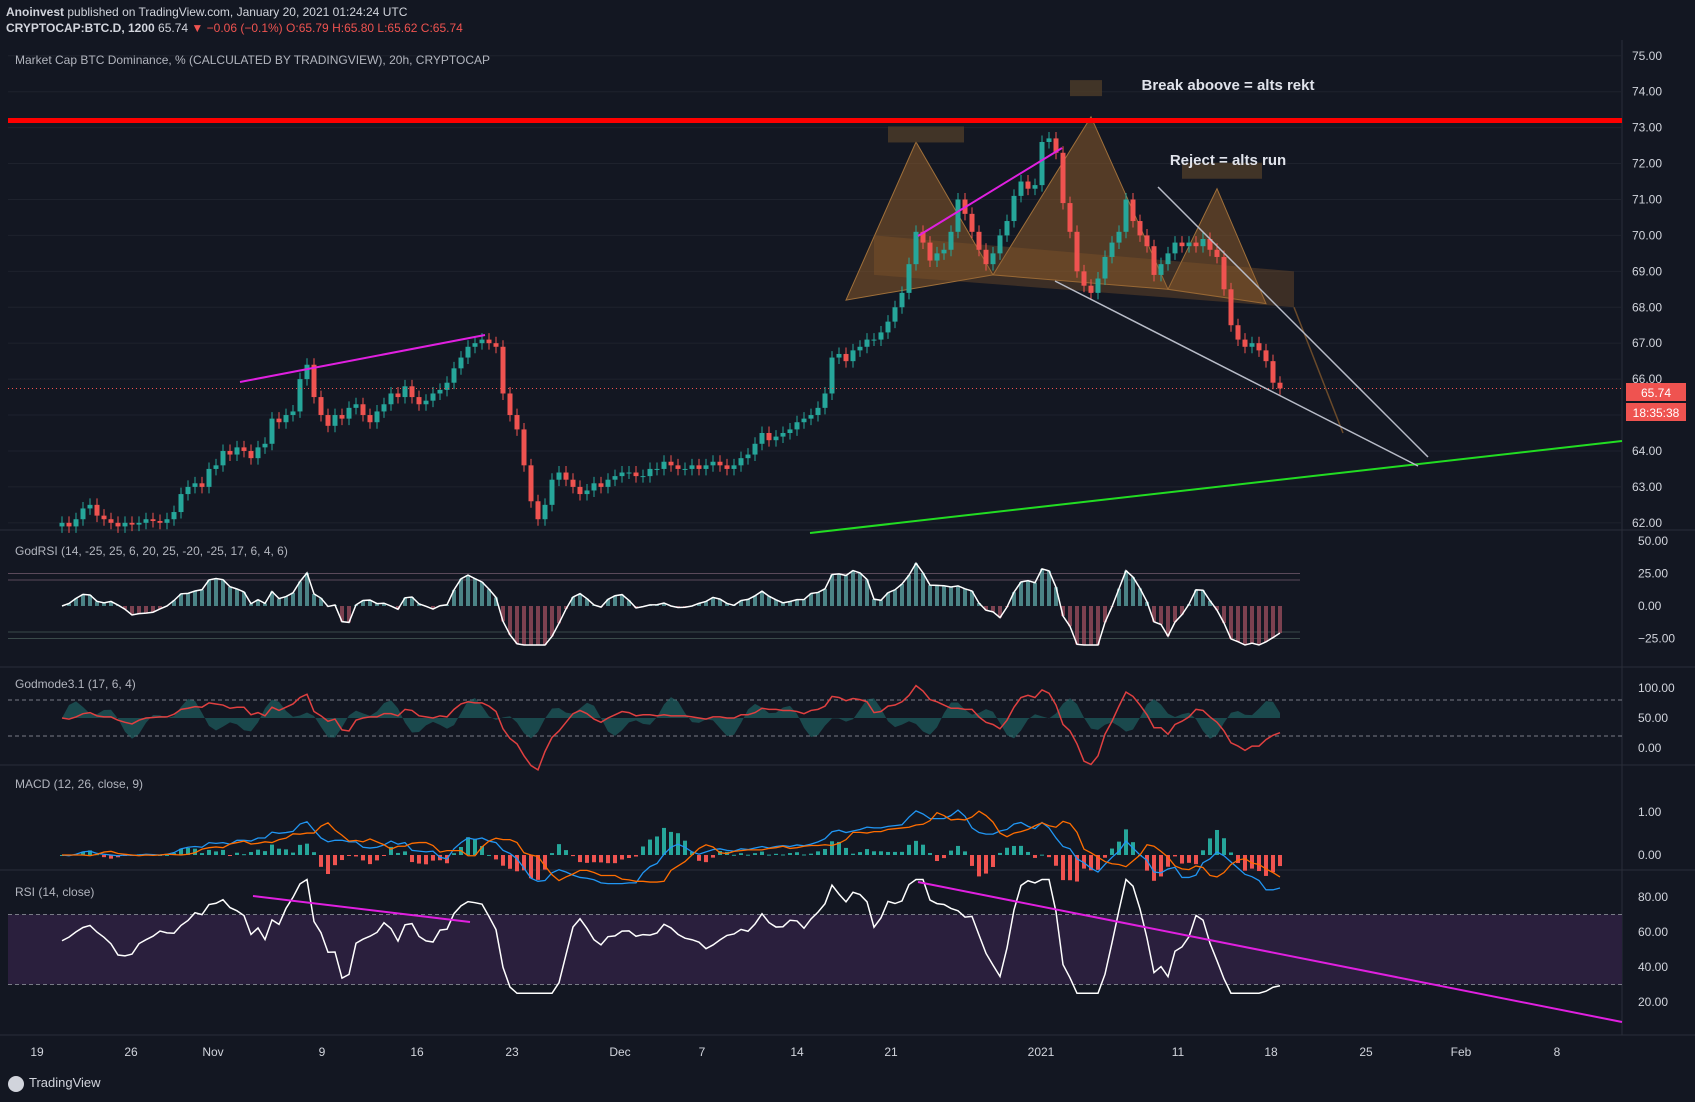 The width and height of the screenshot is (1695, 1102). What do you see at coordinates (891, 1052) in the screenshot?
I see `time-tick-label: 21` at bounding box center [891, 1052].